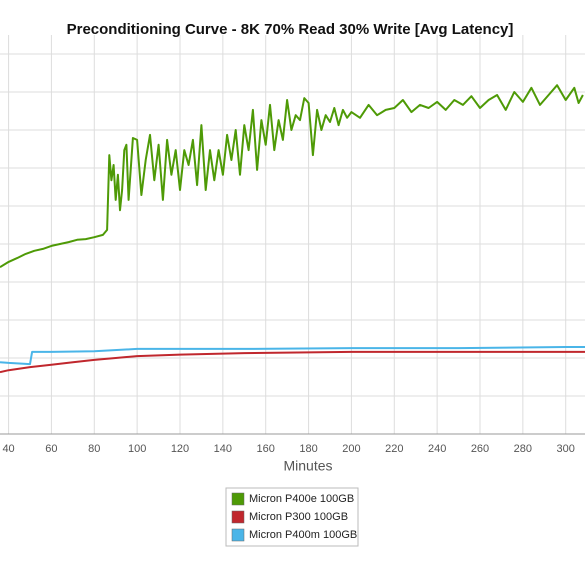  I want to click on legend-label: Micron P400m 100GB, so click(303, 535).